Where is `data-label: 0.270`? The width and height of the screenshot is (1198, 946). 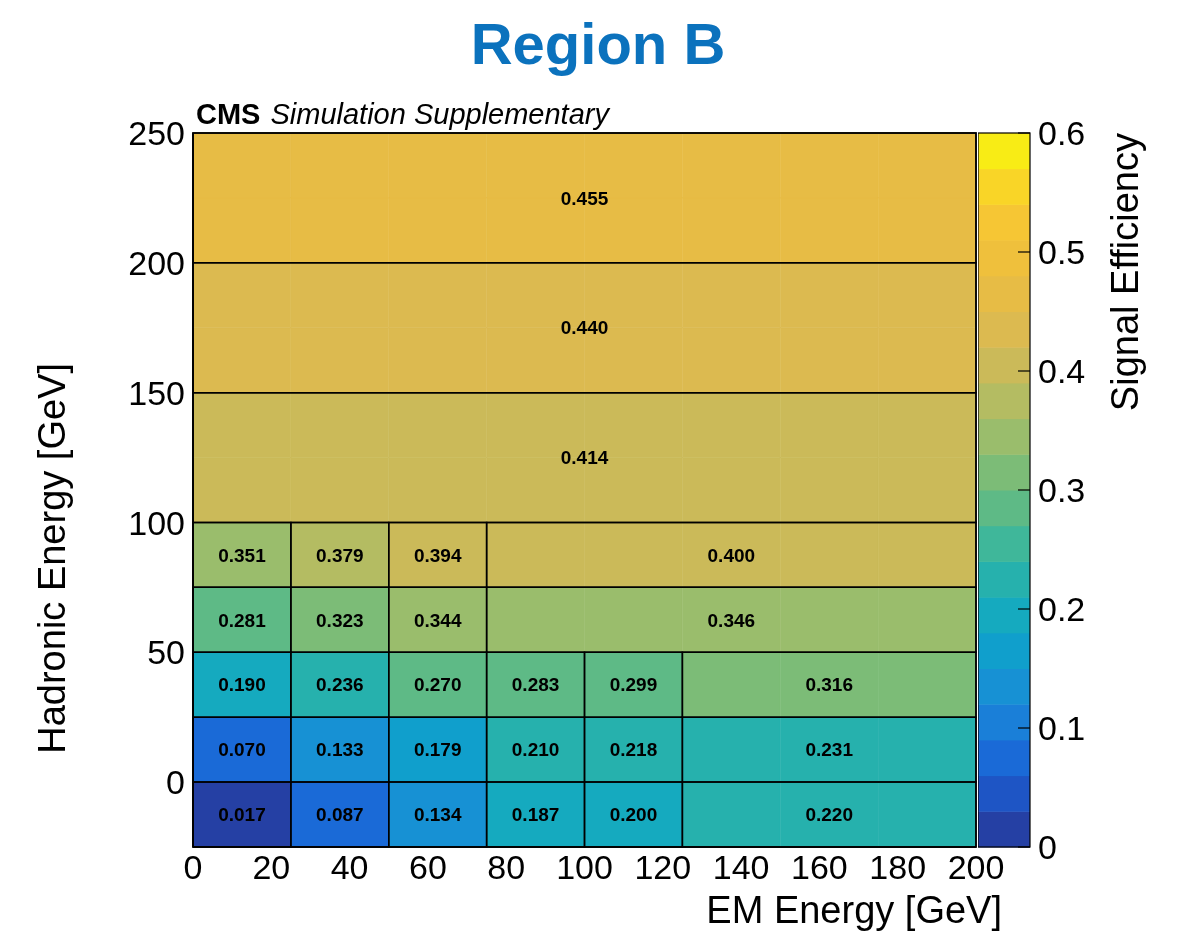 data-label: 0.270 is located at coordinates (437, 685).